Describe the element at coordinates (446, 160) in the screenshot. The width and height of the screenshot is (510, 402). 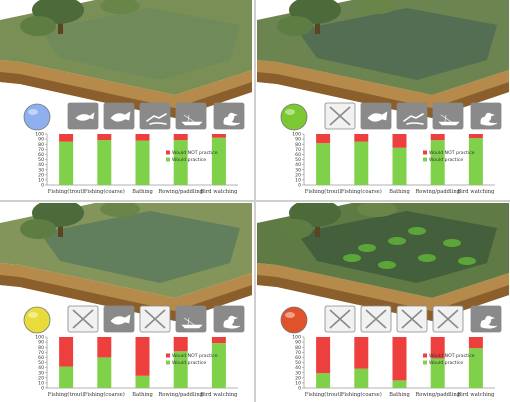
I see `legend-entry: Would practice` at that location.